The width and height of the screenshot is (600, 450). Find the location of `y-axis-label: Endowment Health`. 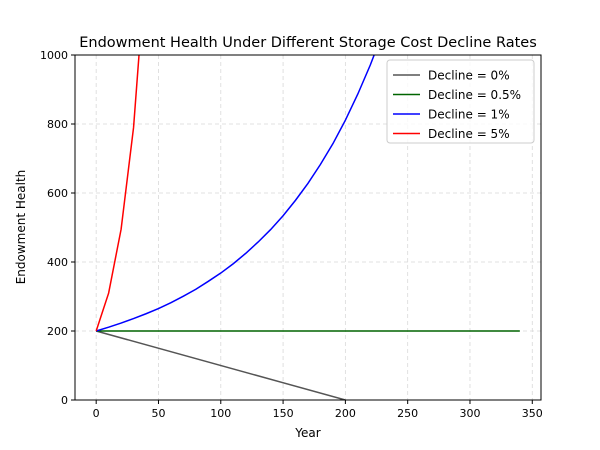

y-axis-label: Endowment Health is located at coordinates (21, 227).